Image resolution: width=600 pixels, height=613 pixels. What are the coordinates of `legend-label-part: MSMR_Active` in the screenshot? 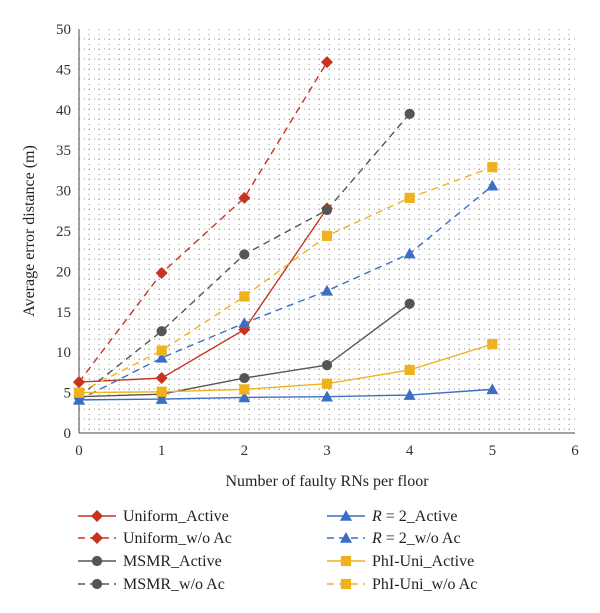 It's located at (172, 561).